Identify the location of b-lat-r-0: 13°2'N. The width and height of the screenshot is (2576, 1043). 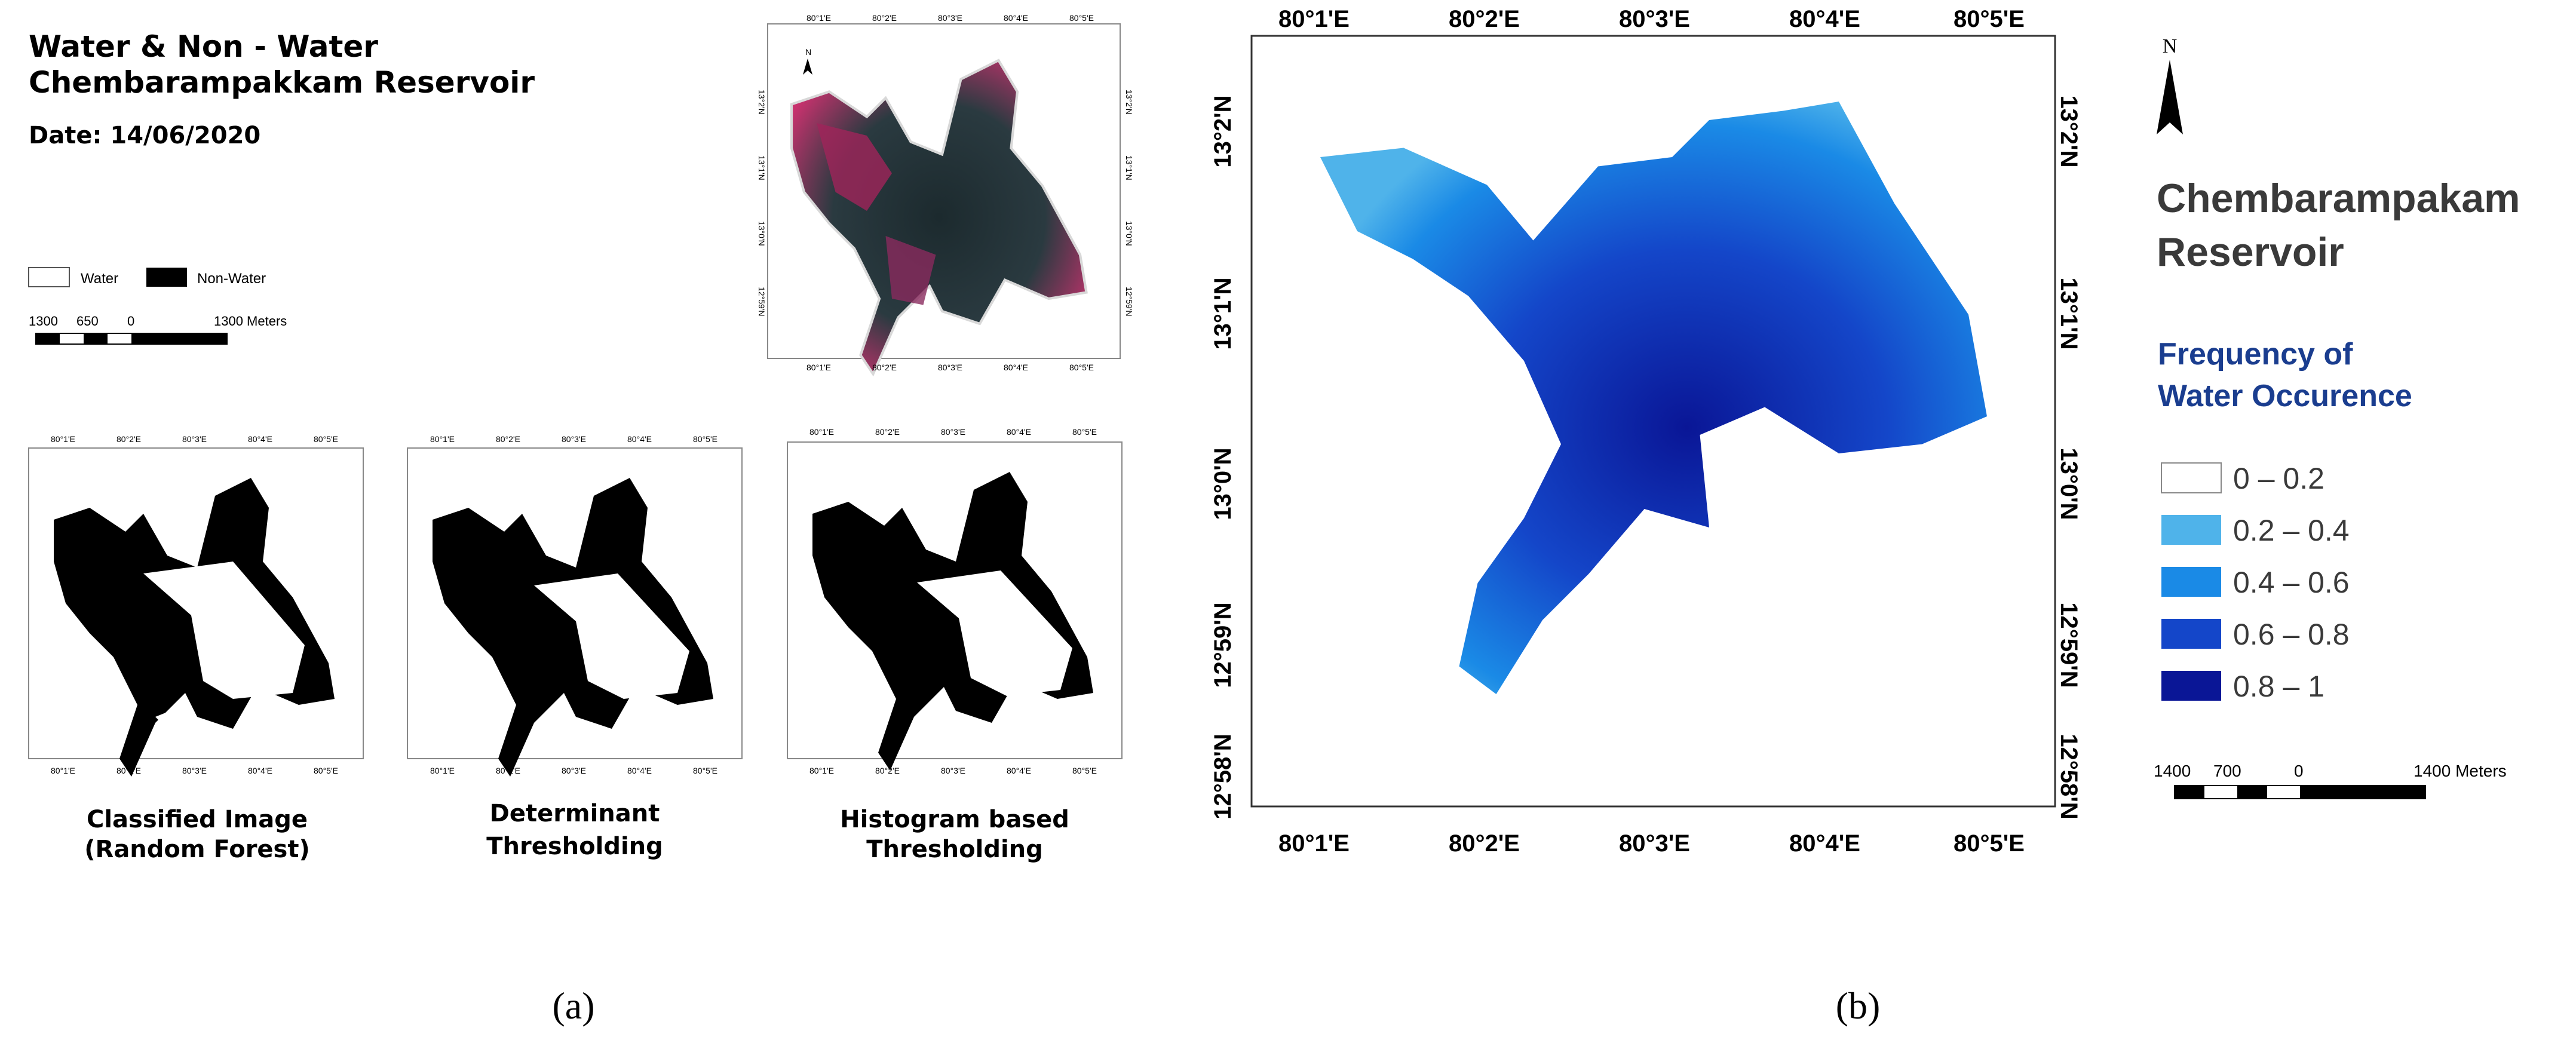
(2069, 131).